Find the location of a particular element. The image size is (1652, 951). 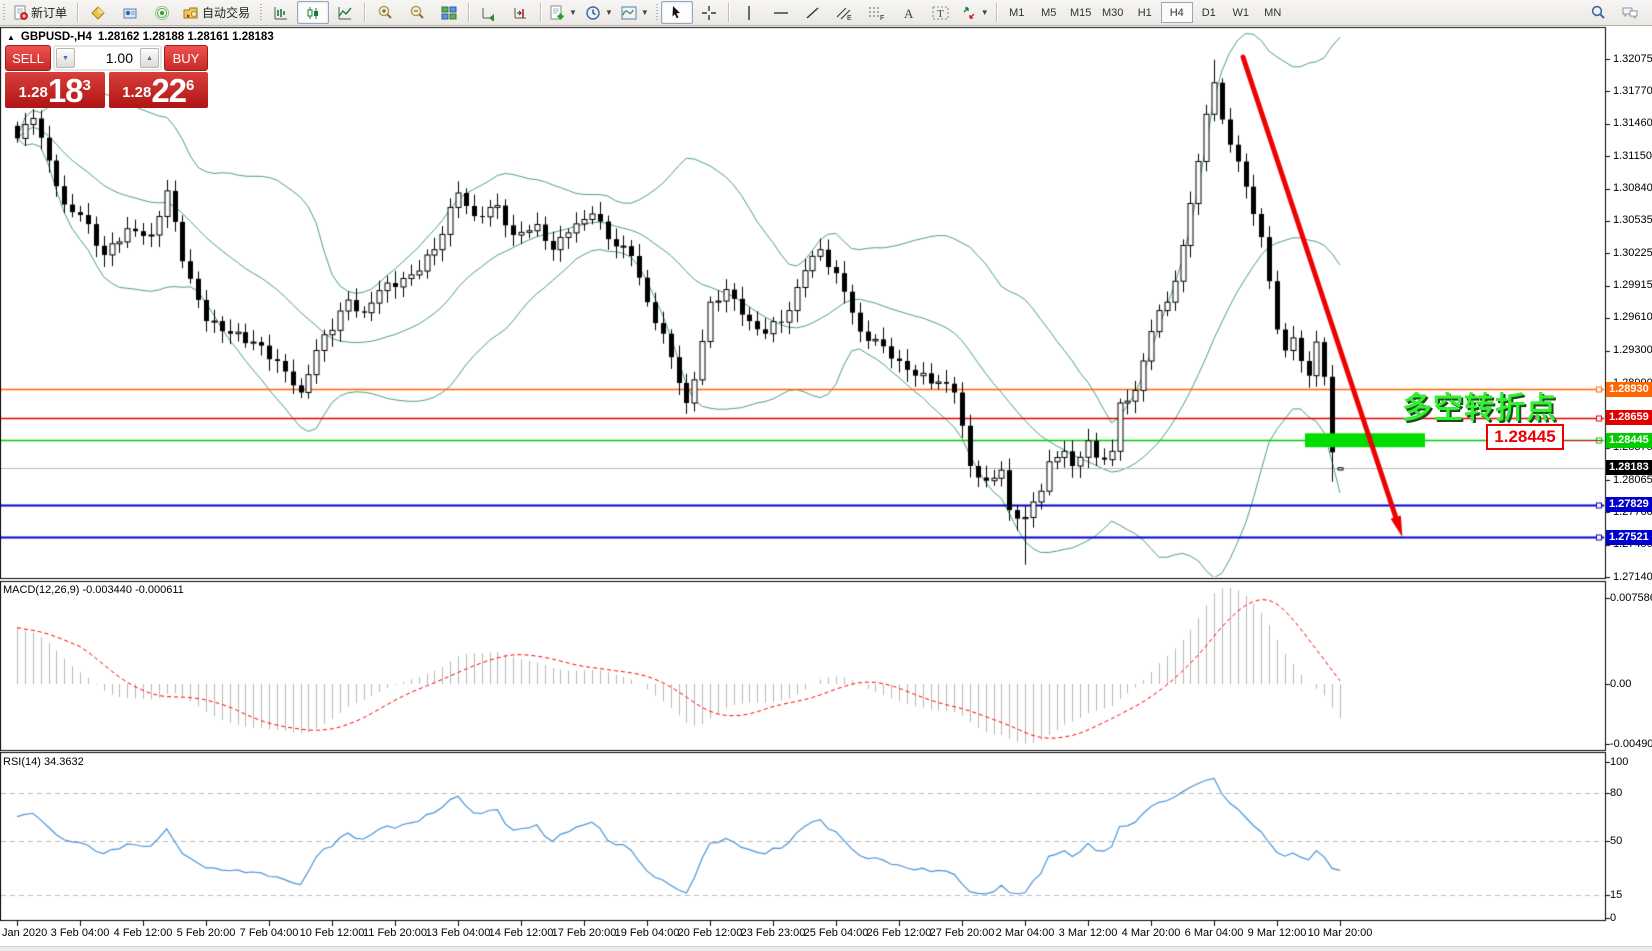

time-axis-label: 13 Feb 04:00 is located at coordinates (458, 933).